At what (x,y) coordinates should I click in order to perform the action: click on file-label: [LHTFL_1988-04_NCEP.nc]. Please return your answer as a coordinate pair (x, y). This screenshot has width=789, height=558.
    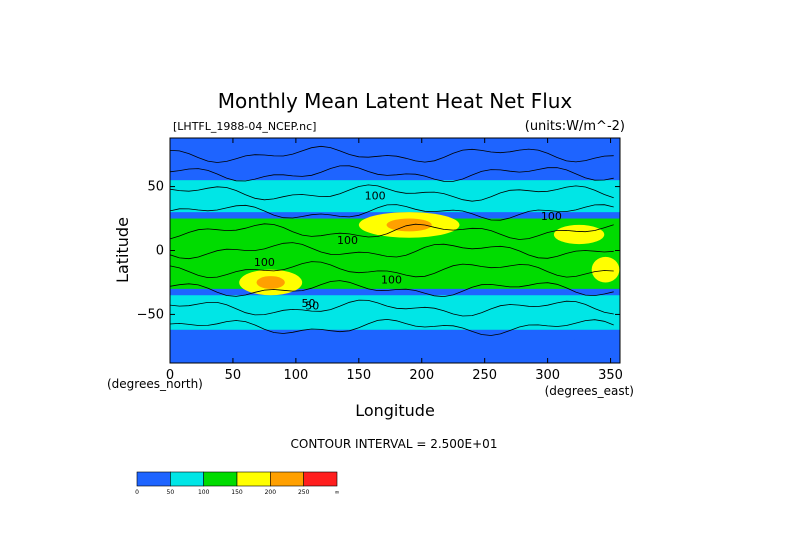
    Looking at the image, I should click on (244, 126).